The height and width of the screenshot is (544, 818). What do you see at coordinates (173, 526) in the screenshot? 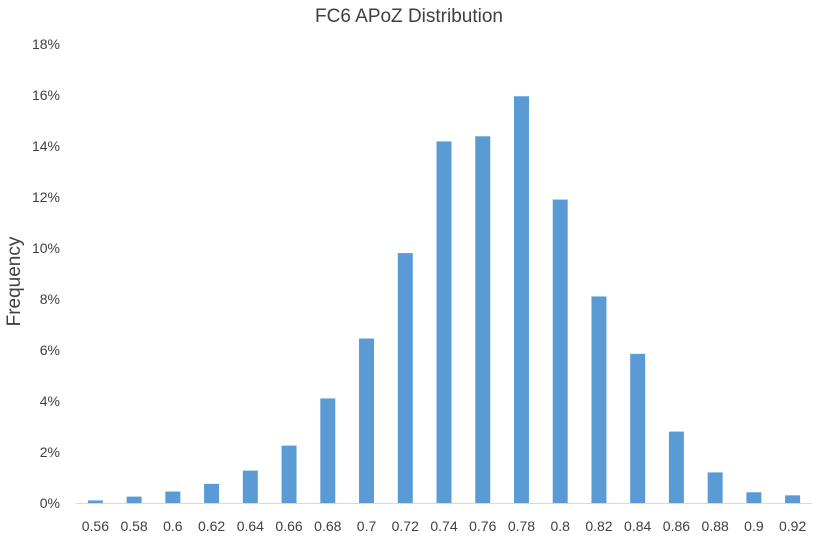
I see `x-tick-label: 0.6` at bounding box center [173, 526].